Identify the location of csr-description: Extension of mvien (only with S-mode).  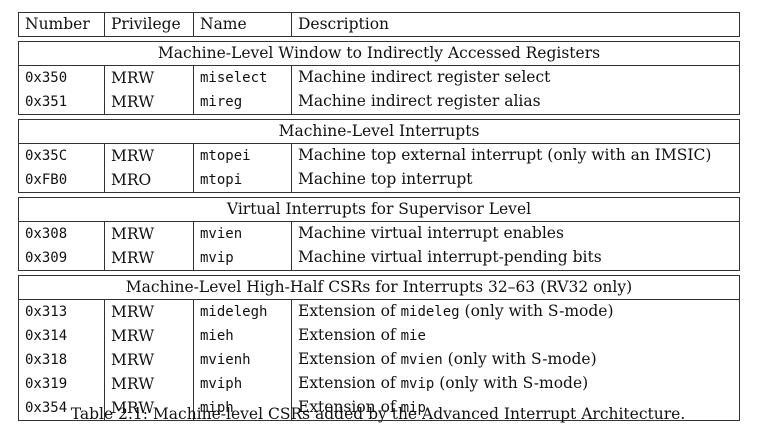
(515, 360).